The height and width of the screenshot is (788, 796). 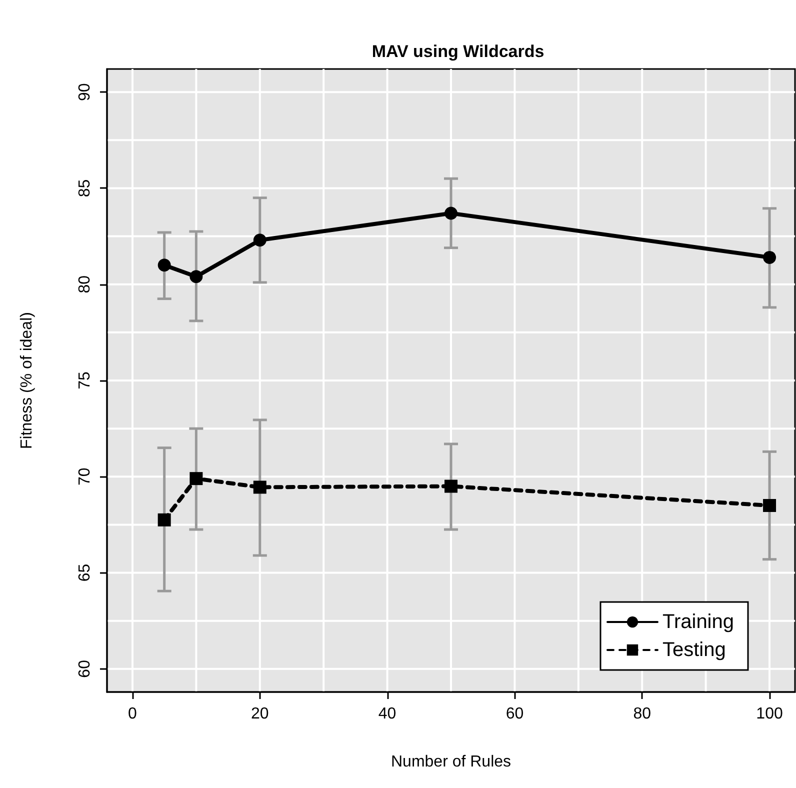 What do you see at coordinates (85, 477) in the screenshot?
I see `y-tick-label: 70` at bounding box center [85, 477].